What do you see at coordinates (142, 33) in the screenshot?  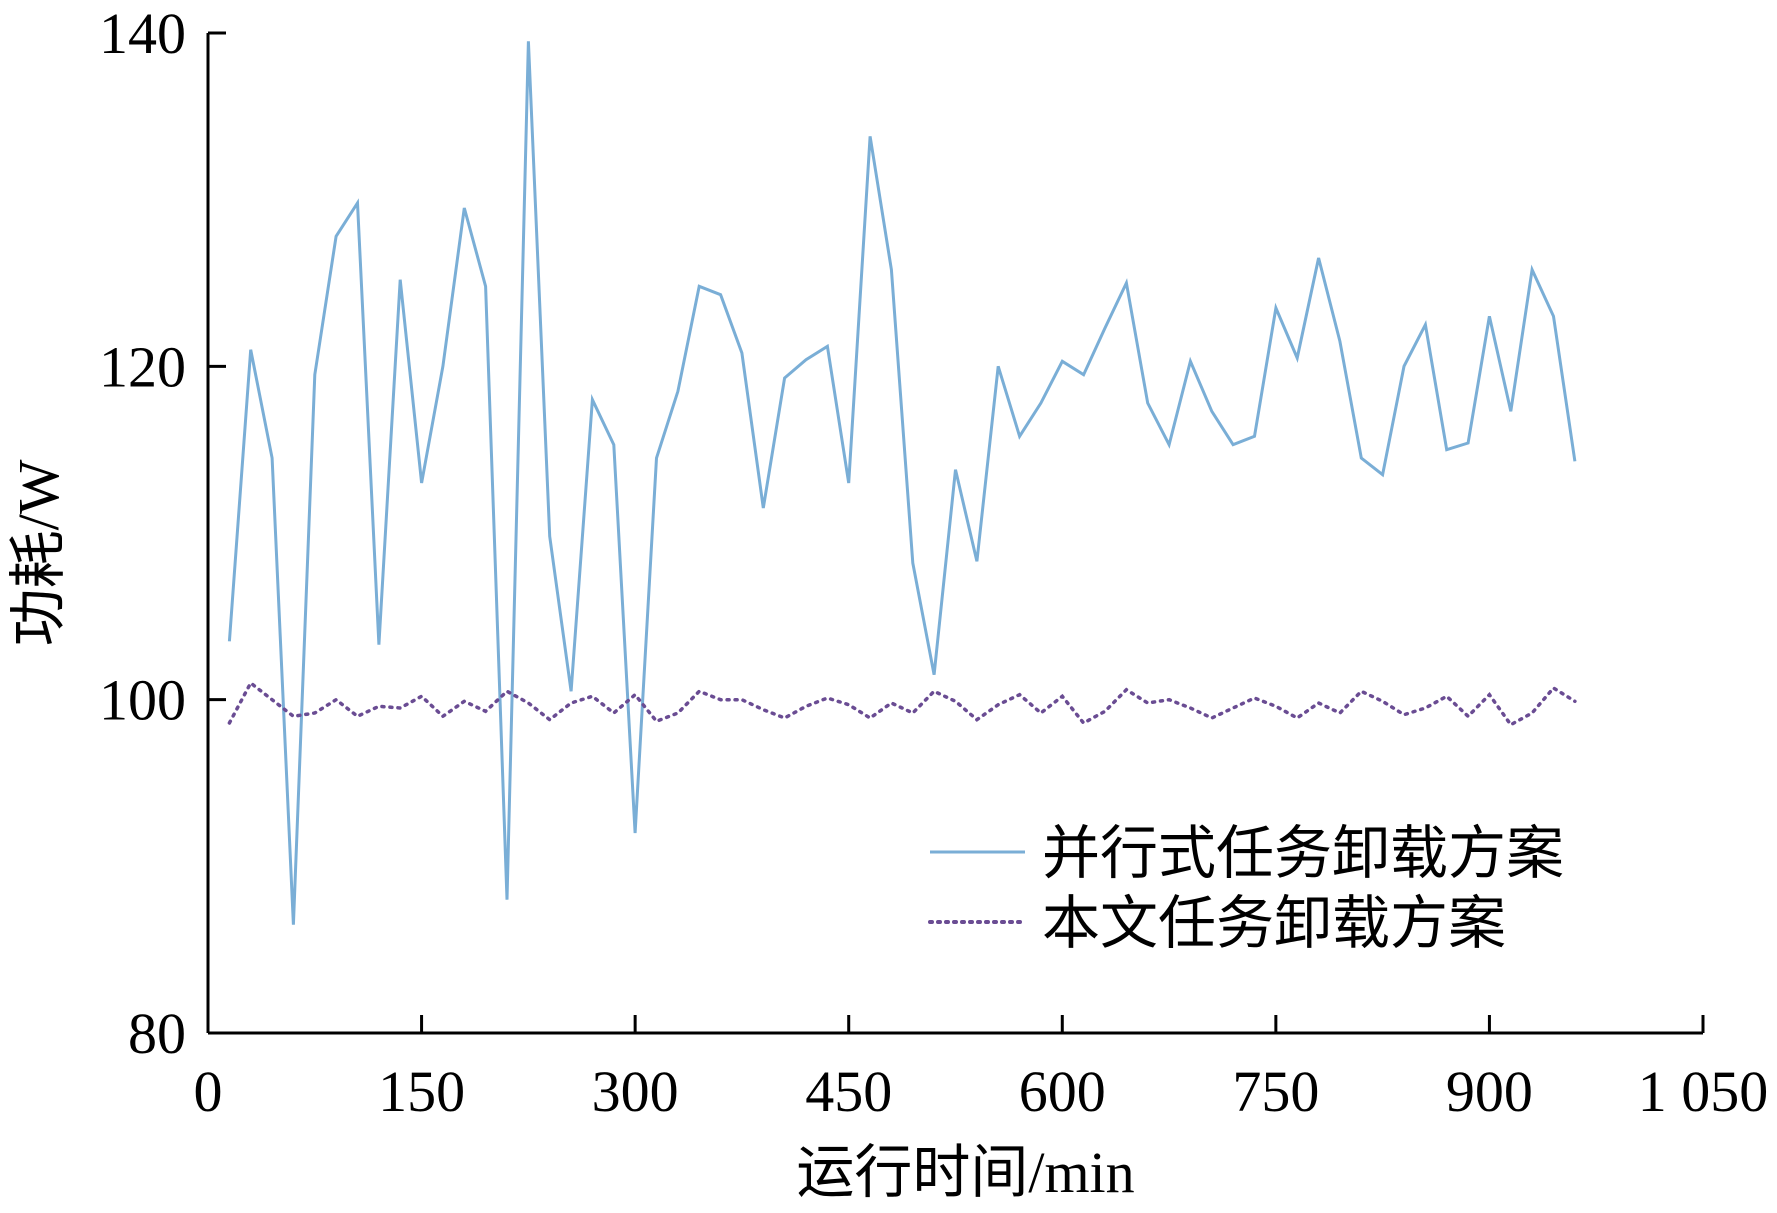 I see `y-tick-label: 140` at bounding box center [142, 33].